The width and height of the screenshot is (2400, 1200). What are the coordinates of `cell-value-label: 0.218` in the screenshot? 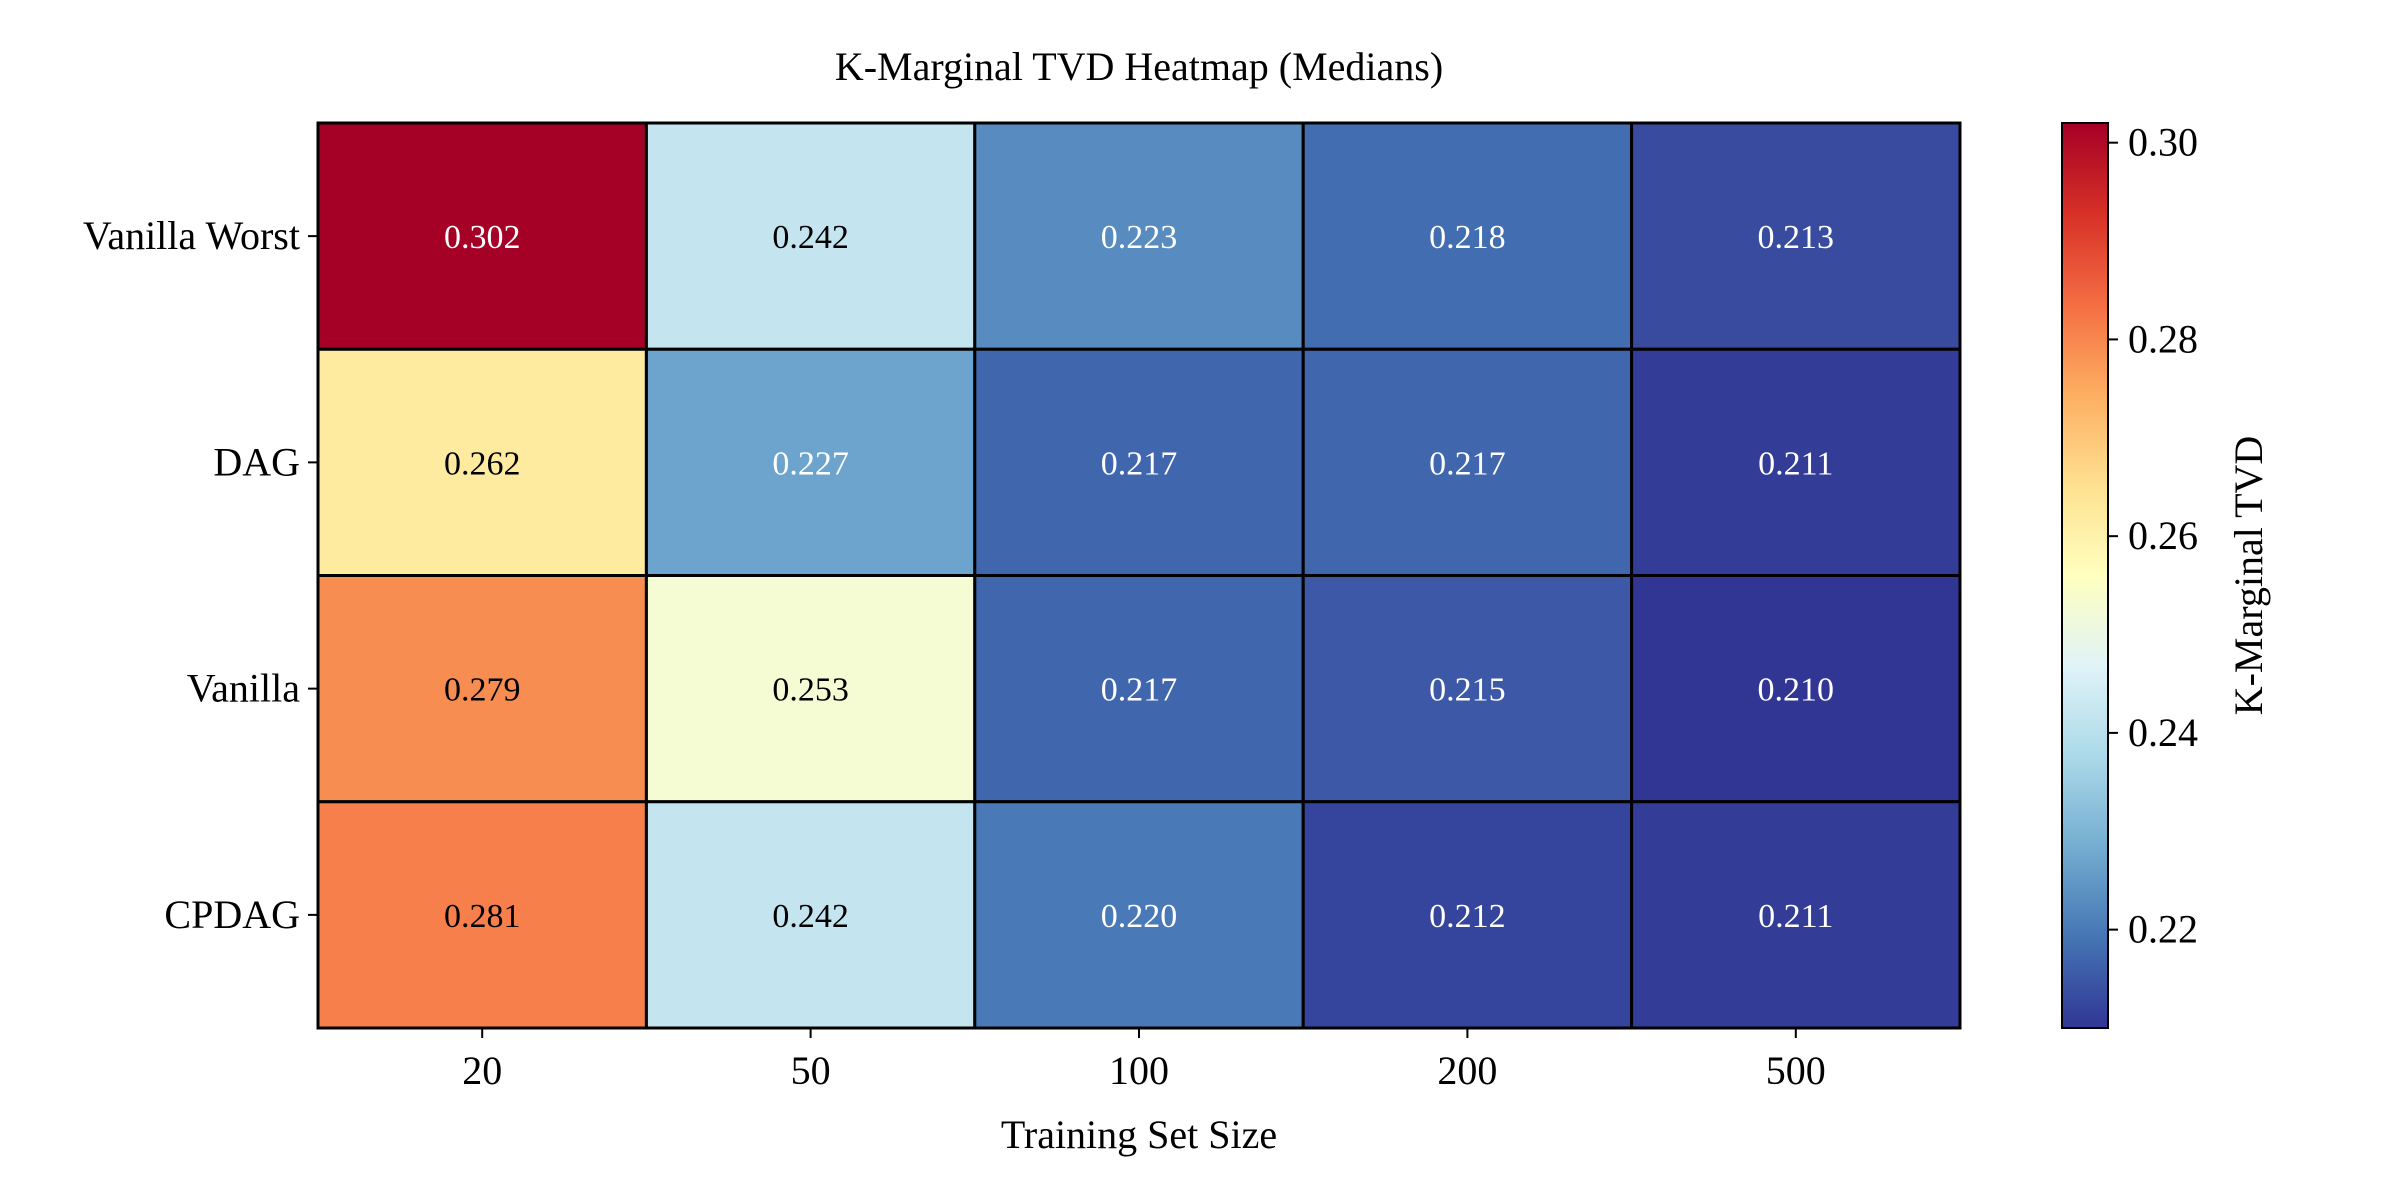 It's located at (1467, 237).